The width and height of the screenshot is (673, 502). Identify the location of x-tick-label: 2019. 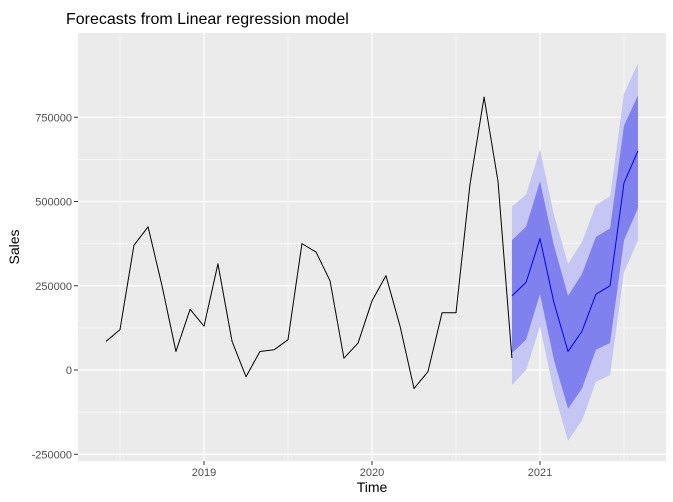
(204, 473).